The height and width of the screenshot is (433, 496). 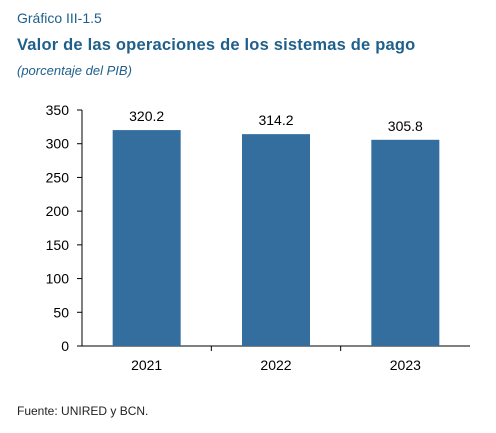 What do you see at coordinates (146, 365) in the screenshot?
I see `x-tick-label: 2021` at bounding box center [146, 365].